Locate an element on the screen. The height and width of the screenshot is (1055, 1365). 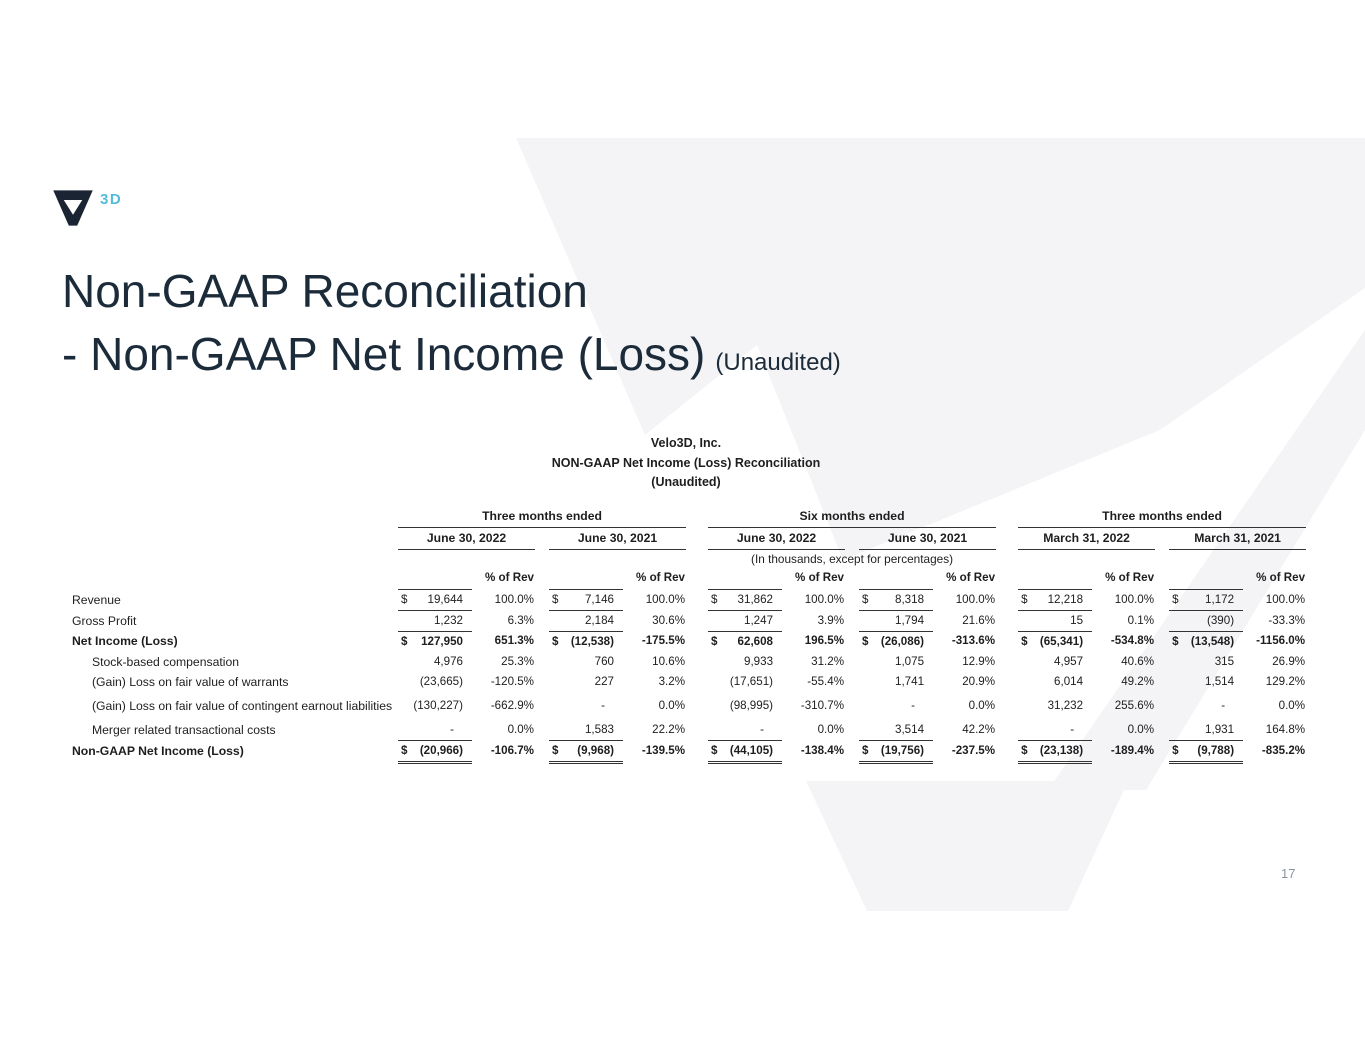
percent-cell: -138.4% is located at coordinates (822, 750).